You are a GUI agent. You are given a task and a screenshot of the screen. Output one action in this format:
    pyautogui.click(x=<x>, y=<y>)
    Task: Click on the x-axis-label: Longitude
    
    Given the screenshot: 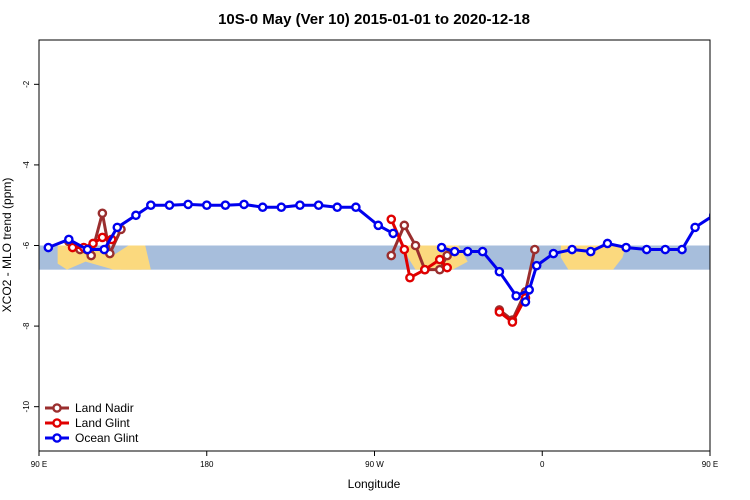 What is the action you would take?
    pyautogui.click(x=374, y=484)
    